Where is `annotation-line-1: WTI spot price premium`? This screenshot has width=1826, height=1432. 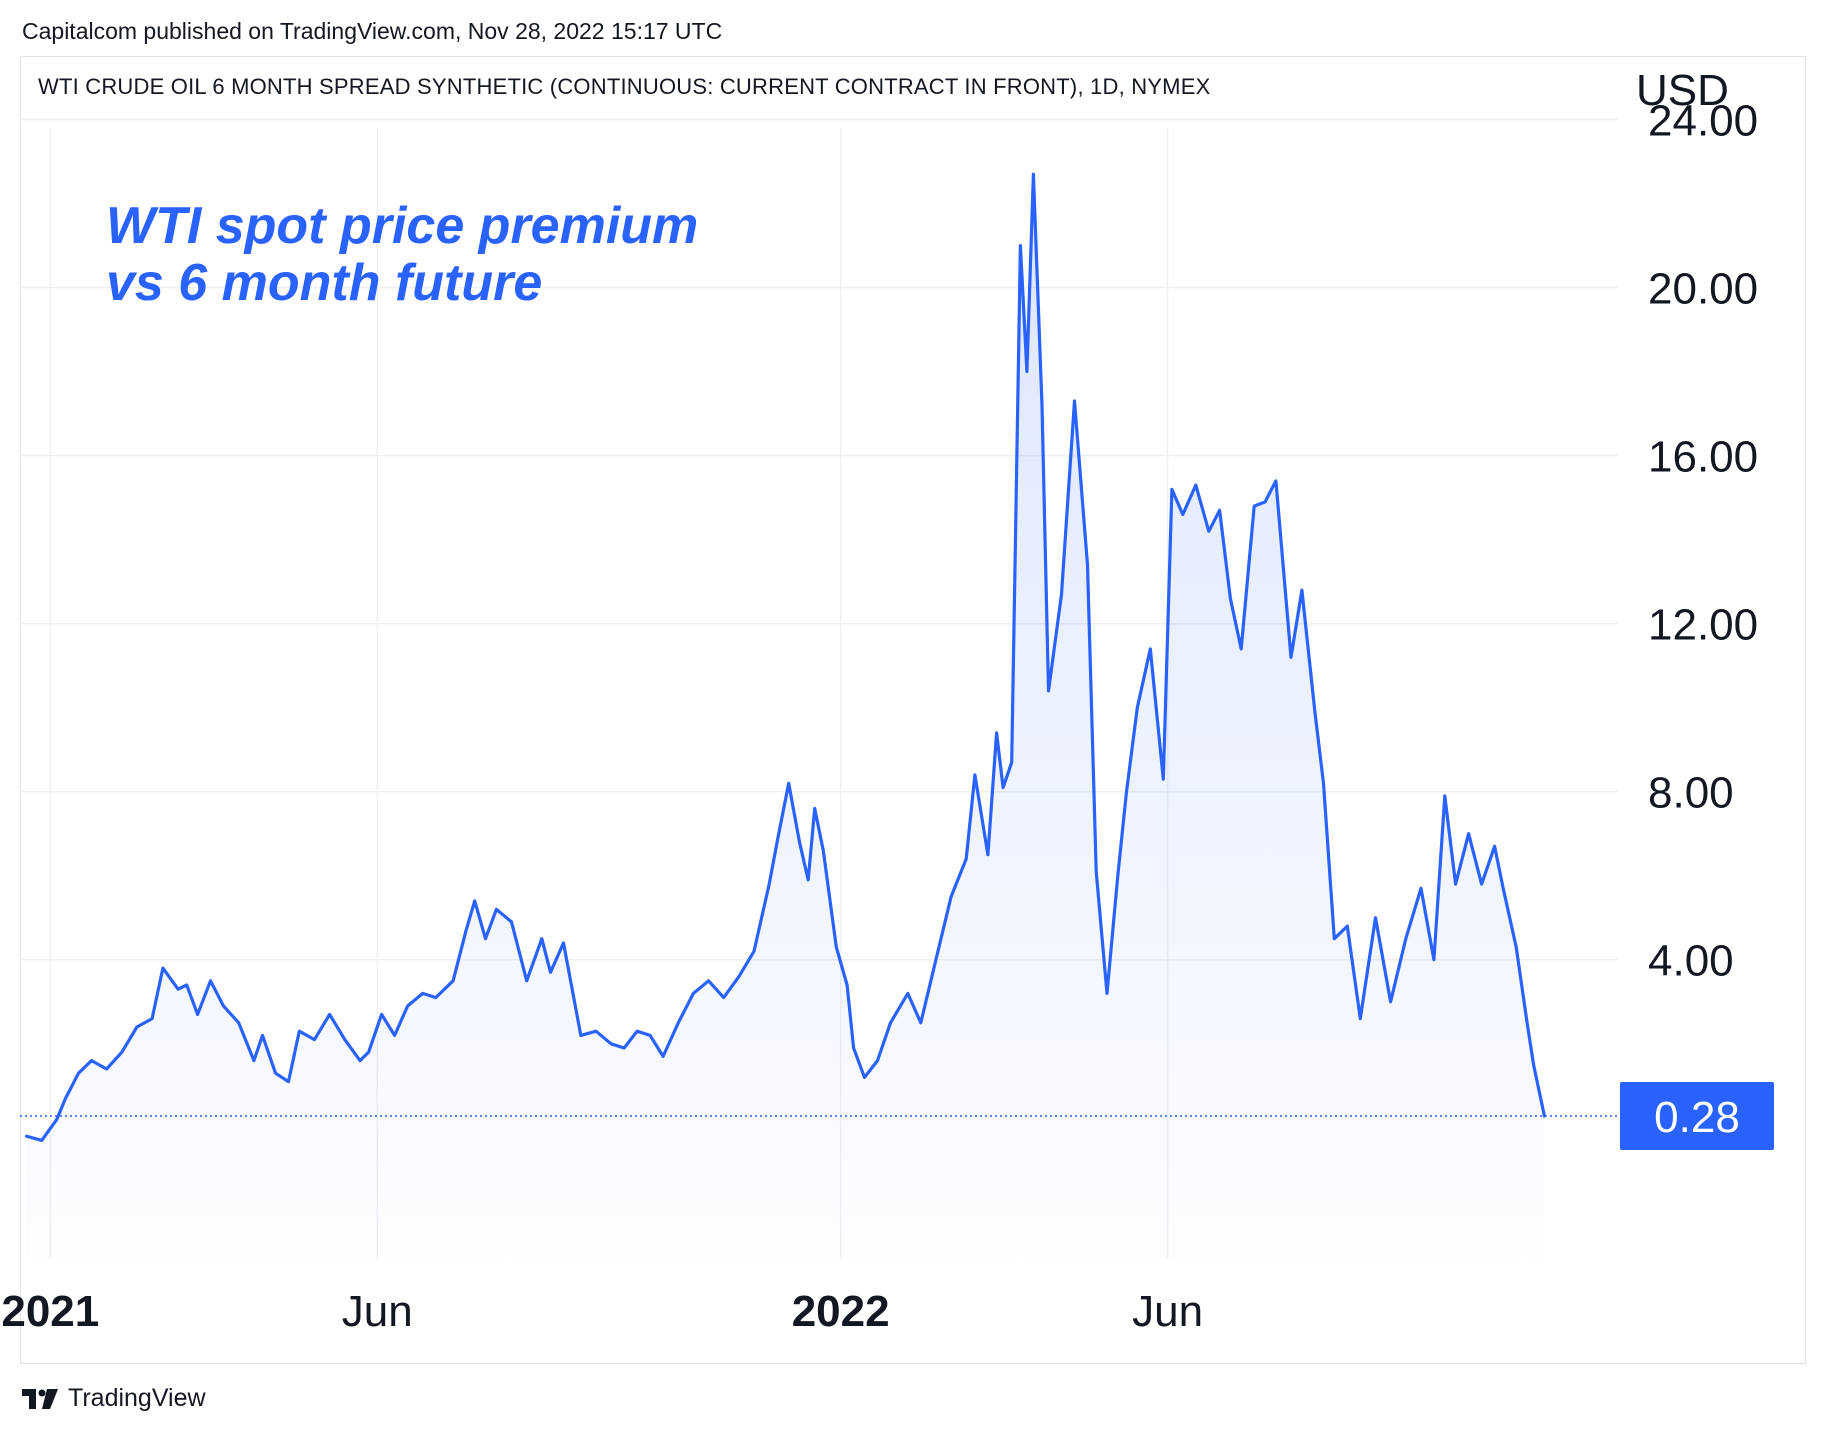 annotation-line-1: WTI spot price premium is located at coordinates (402, 226).